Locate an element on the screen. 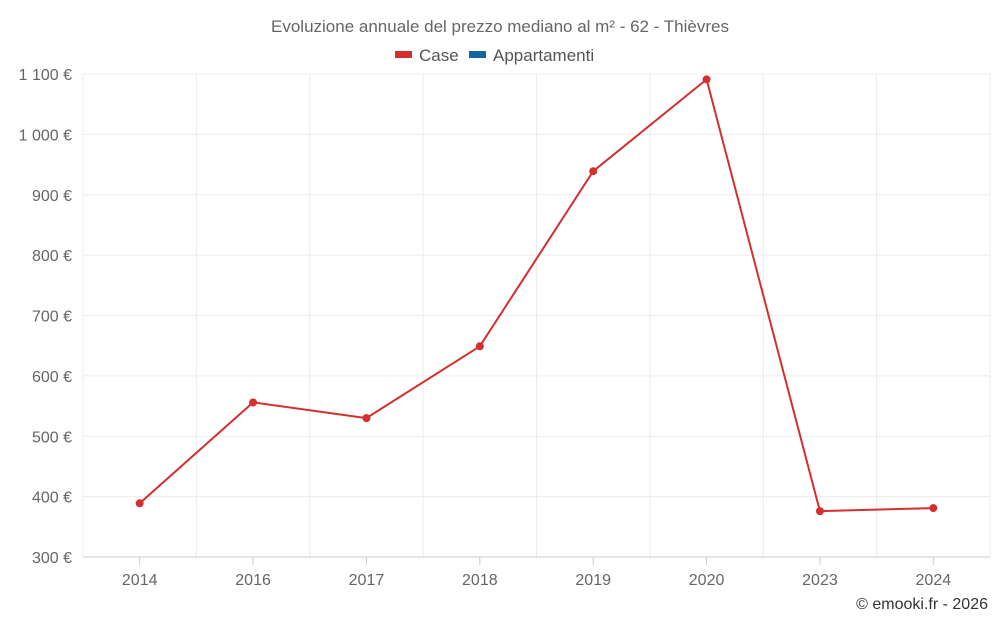  legend-item-appartamenti: Appartamenti is located at coordinates (531, 55).